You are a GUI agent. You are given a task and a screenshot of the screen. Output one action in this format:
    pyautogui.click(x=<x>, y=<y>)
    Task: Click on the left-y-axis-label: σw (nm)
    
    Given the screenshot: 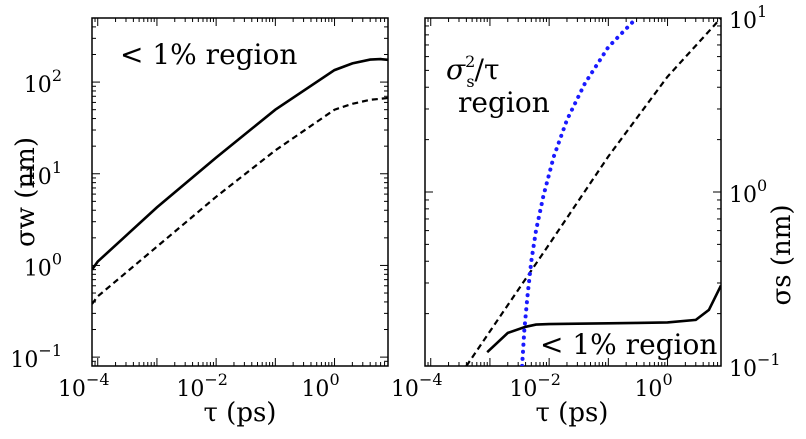 What is the action you would take?
    pyautogui.click(x=26, y=192)
    